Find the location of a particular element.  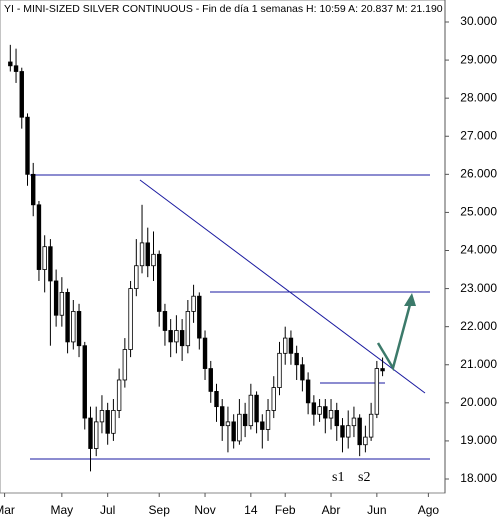

y-tick-label: 26.000 is located at coordinates (478, 174).